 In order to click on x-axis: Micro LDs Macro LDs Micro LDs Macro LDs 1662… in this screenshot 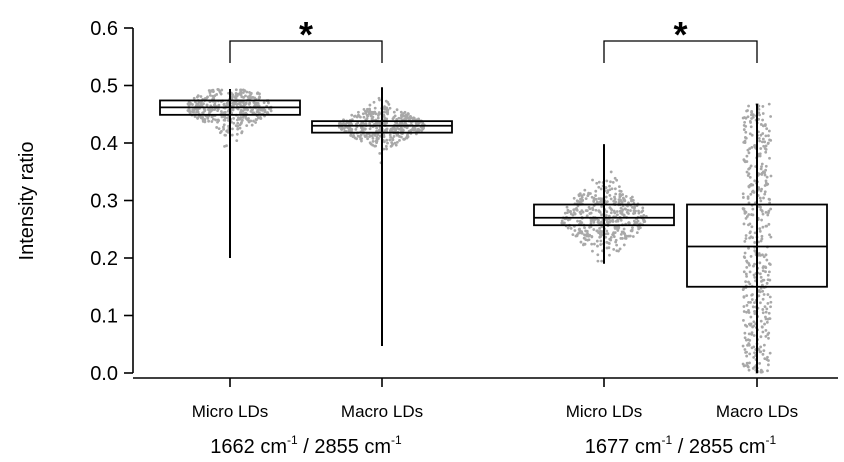, I will do `click(485, 417)`.